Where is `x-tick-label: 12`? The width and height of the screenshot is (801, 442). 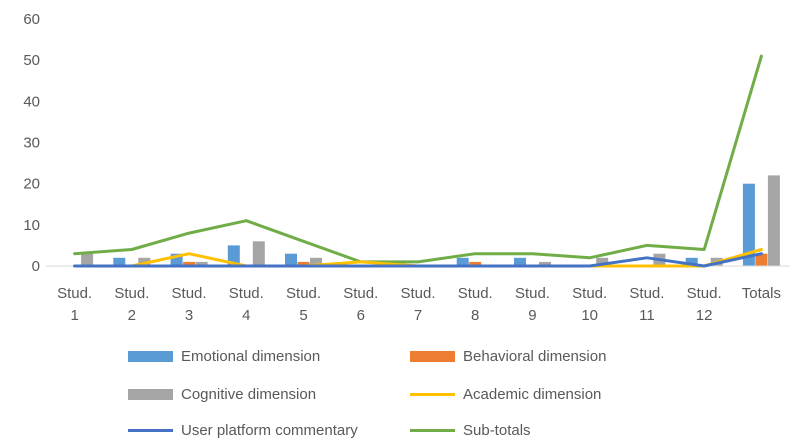
x-tick-label: 12 is located at coordinates (704, 315).